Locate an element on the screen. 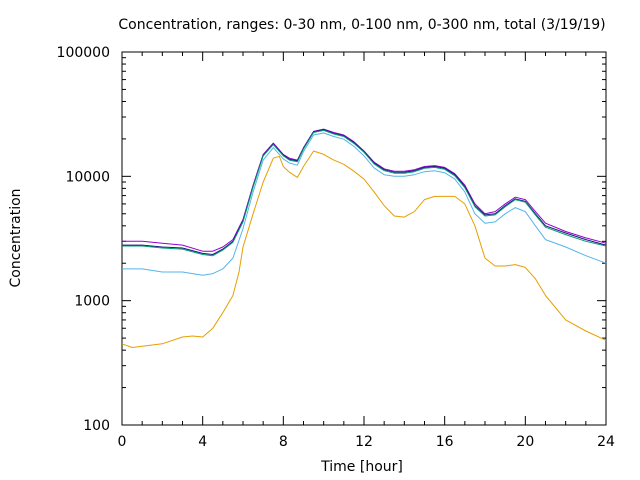 The image size is (640, 480). y-tick-label: 10000 is located at coordinates (87, 177).